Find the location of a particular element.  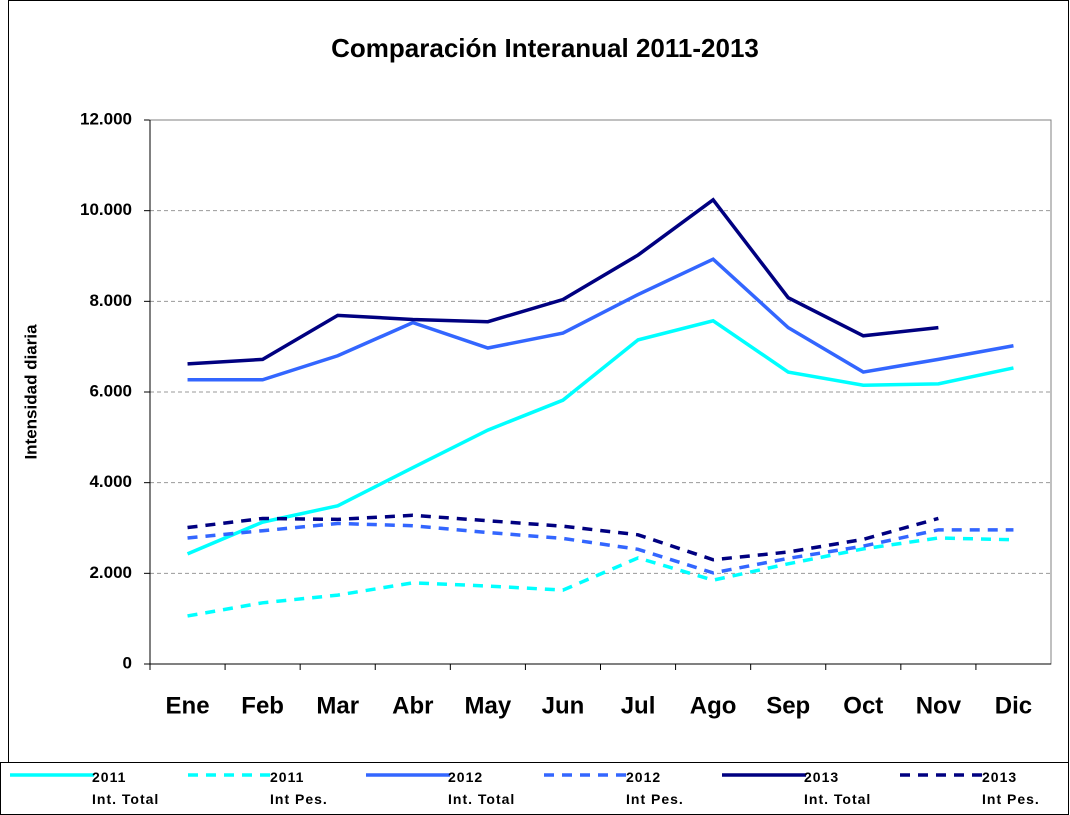

x-tick-label: Jul is located at coordinates (638, 705).